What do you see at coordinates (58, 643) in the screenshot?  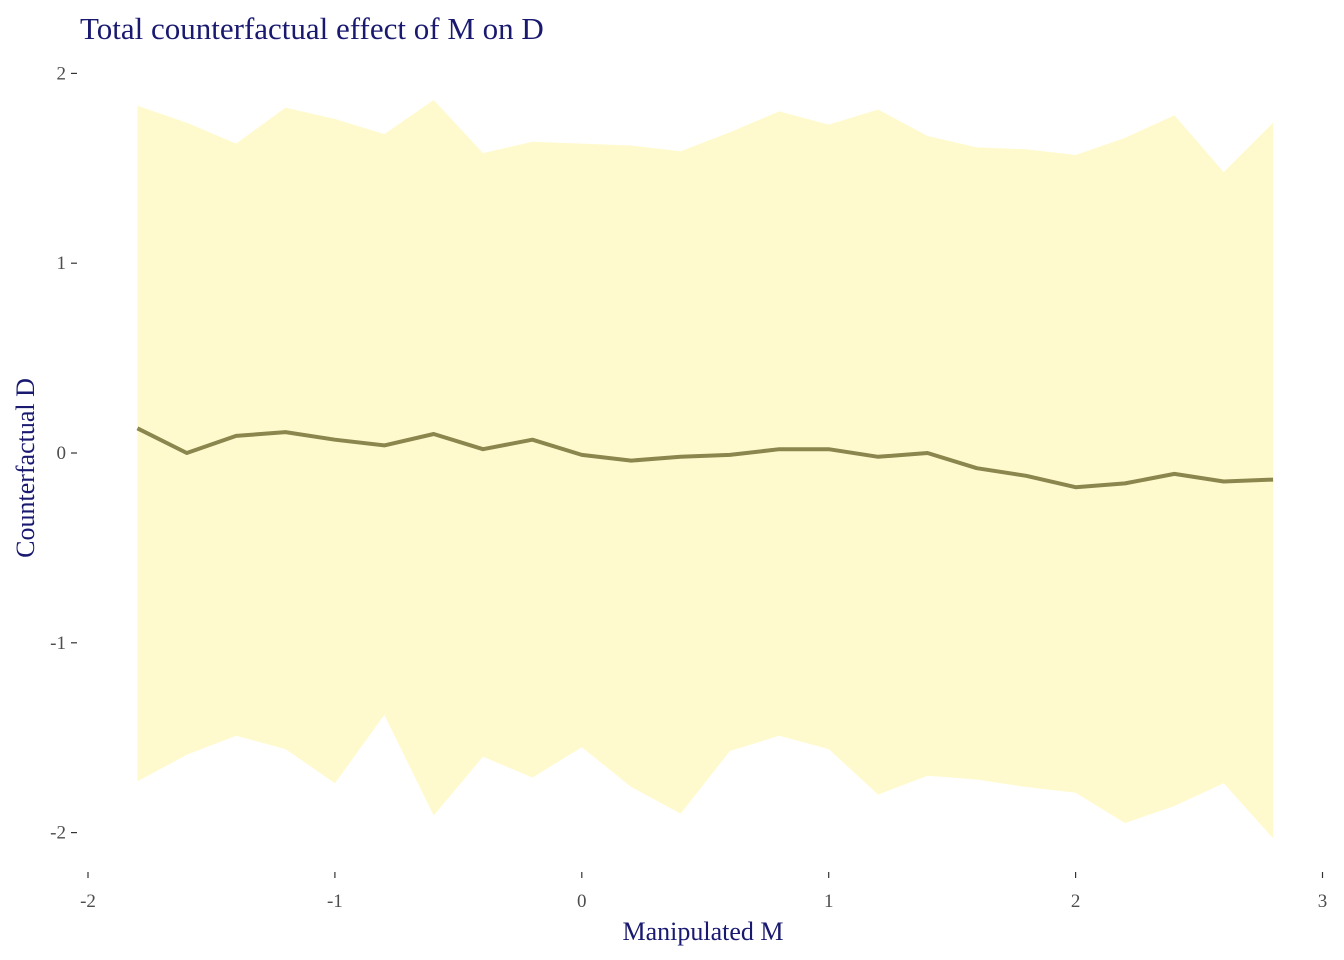 I see `y-tick-label: -1` at bounding box center [58, 643].